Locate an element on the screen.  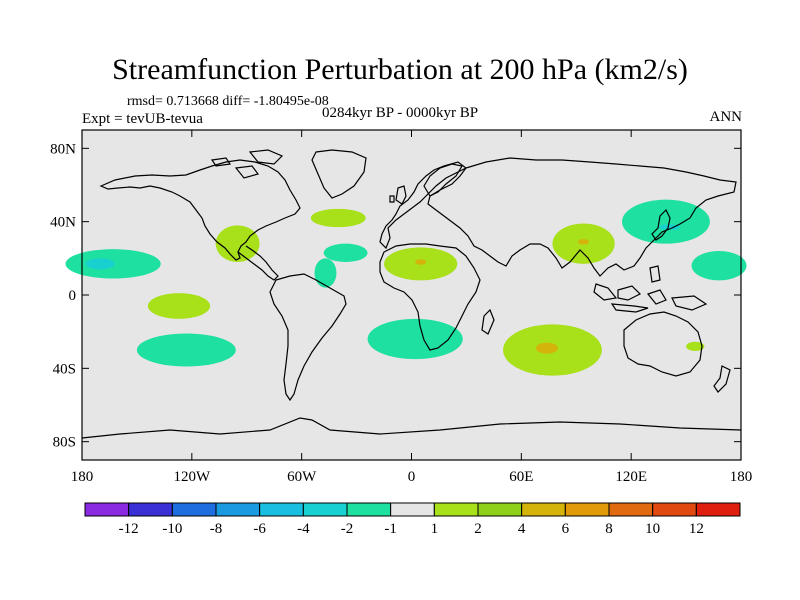
lat-tick-label: 80S is located at coordinates (64, 443).